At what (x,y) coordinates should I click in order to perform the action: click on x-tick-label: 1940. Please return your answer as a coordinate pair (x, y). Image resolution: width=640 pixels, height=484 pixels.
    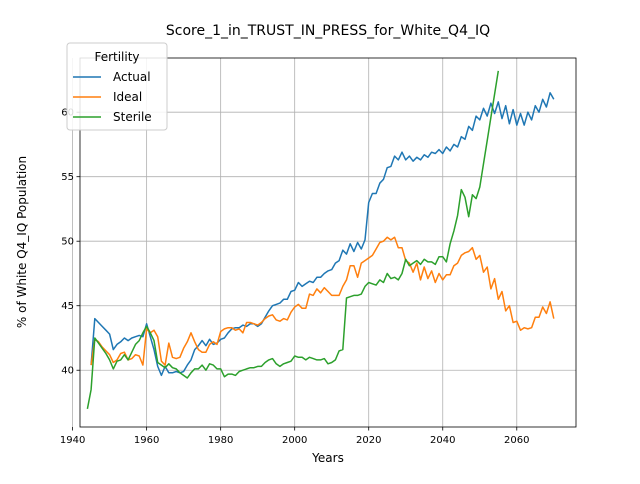
    Looking at the image, I should click on (72, 440).